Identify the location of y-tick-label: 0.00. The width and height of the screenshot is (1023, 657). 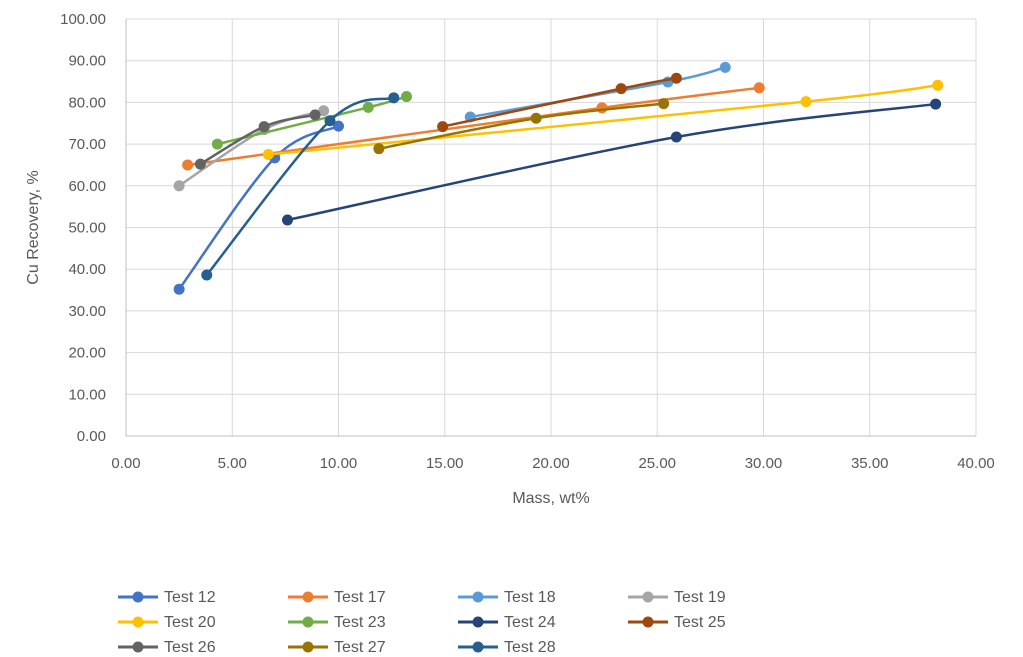
(91, 436).